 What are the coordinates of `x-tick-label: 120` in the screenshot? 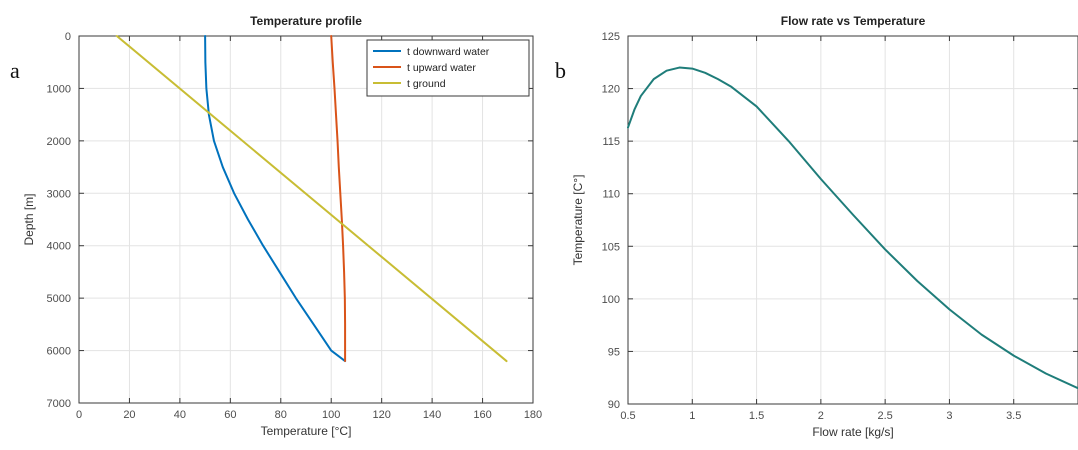 It's located at (381, 415).